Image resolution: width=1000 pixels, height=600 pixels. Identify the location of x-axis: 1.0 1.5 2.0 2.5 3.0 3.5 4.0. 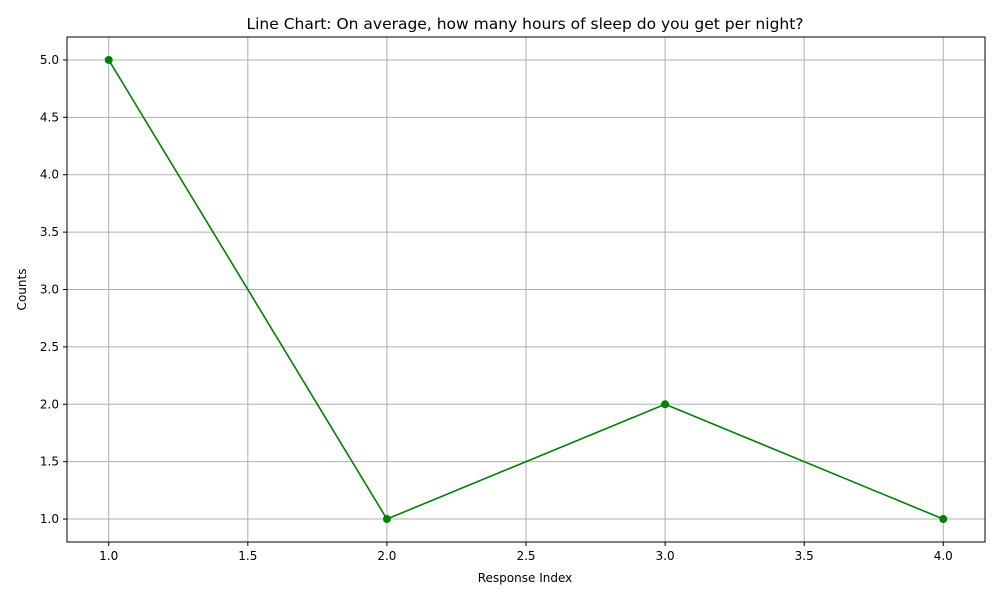
(526, 552).